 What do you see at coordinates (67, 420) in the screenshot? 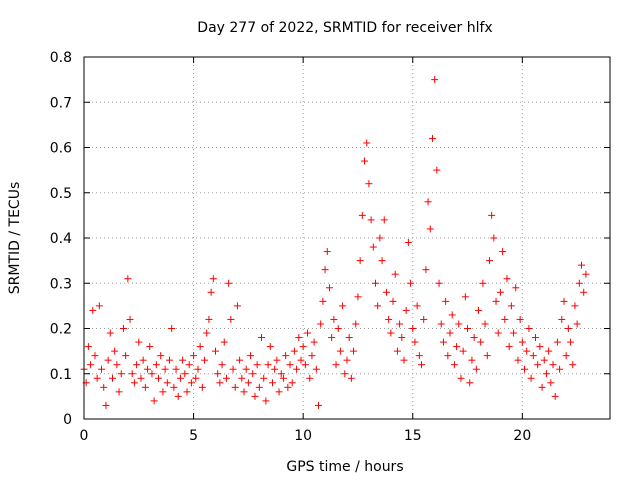
I see `y-tick-label: 0` at bounding box center [67, 420].